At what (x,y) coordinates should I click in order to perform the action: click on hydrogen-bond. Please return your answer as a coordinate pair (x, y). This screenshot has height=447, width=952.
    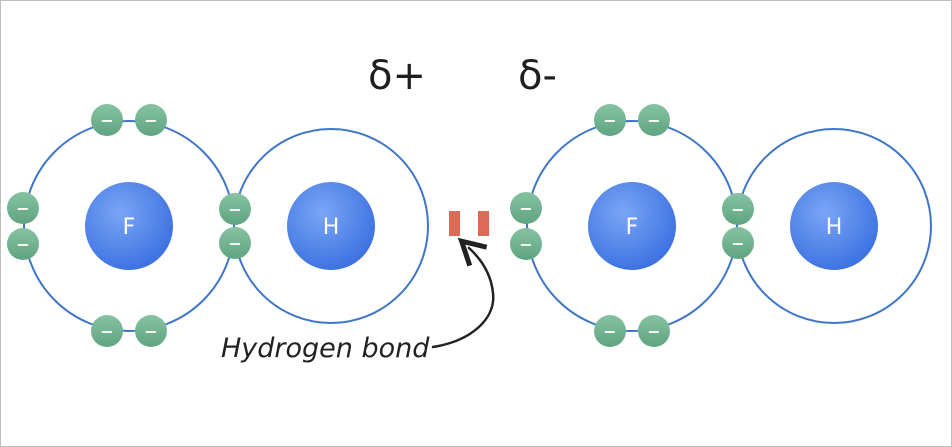
    Looking at the image, I should click on (469, 223).